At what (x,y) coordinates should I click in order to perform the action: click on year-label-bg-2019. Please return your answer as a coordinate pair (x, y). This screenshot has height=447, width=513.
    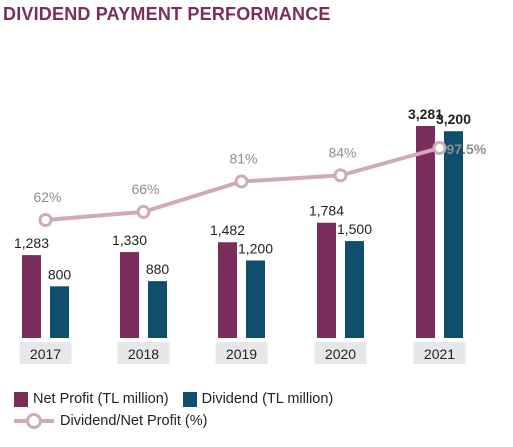
    Looking at the image, I should click on (241, 353).